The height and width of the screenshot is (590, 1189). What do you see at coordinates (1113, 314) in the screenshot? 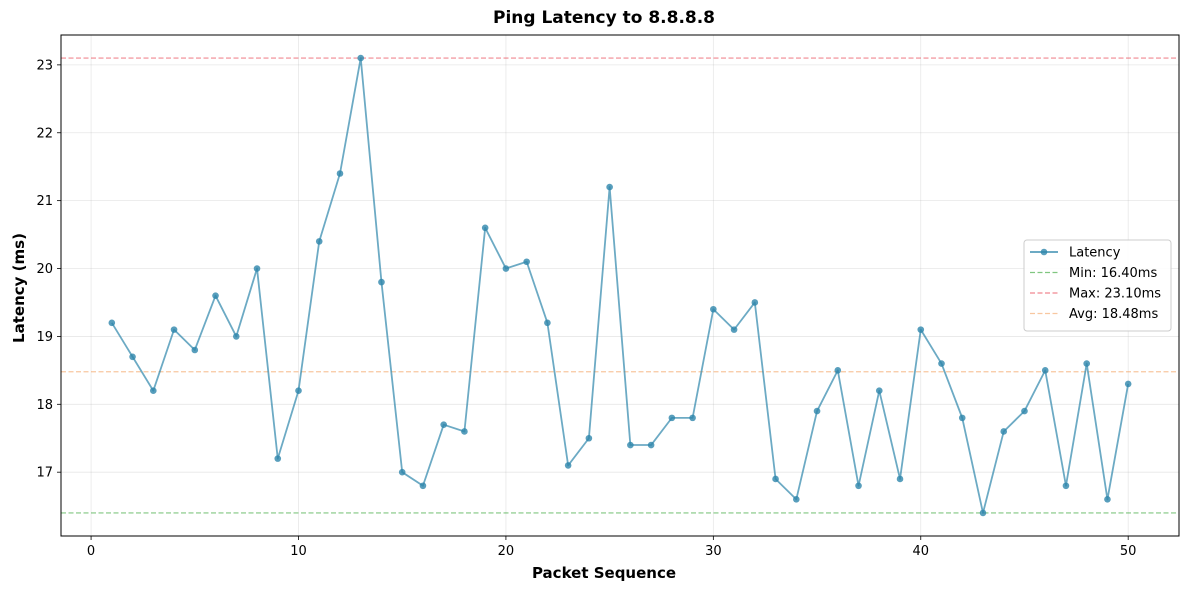
I see `legend-label: Avg: 18.48ms` at bounding box center [1113, 314].